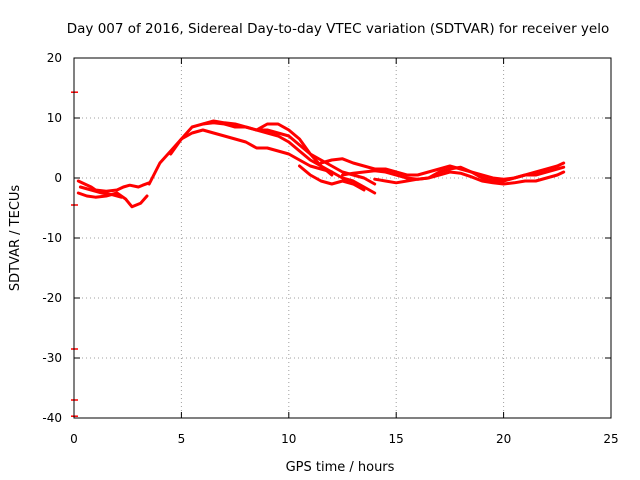 The height and width of the screenshot is (480, 640). I want to click on x-tick-label: 15, so click(396, 439).